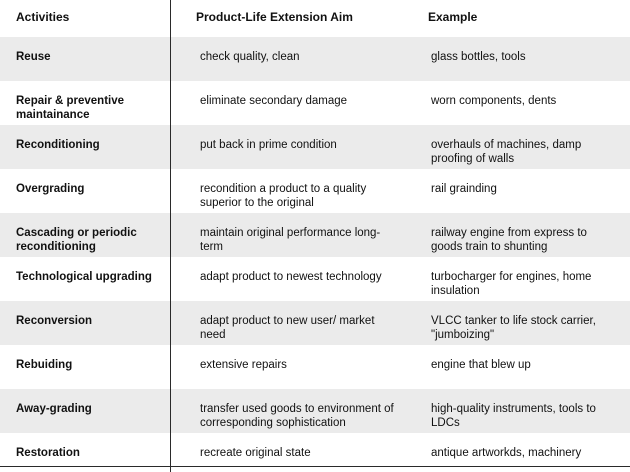 The image size is (630, 472). Describe the element at coordinates (478, 57) in the screenshot. I see `example-cell: glass bottles, tools` at that location.